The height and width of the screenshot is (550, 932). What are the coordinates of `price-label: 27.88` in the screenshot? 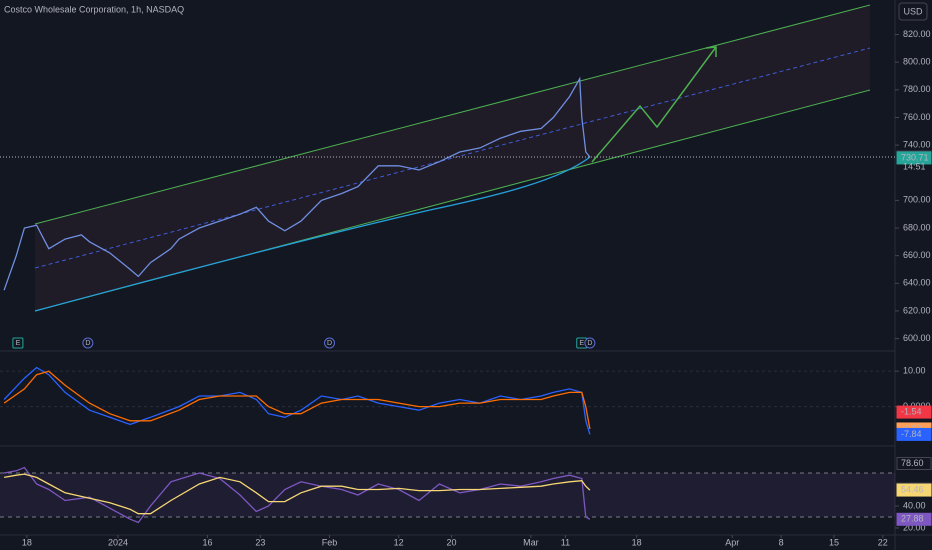 It's located at (912, 519).